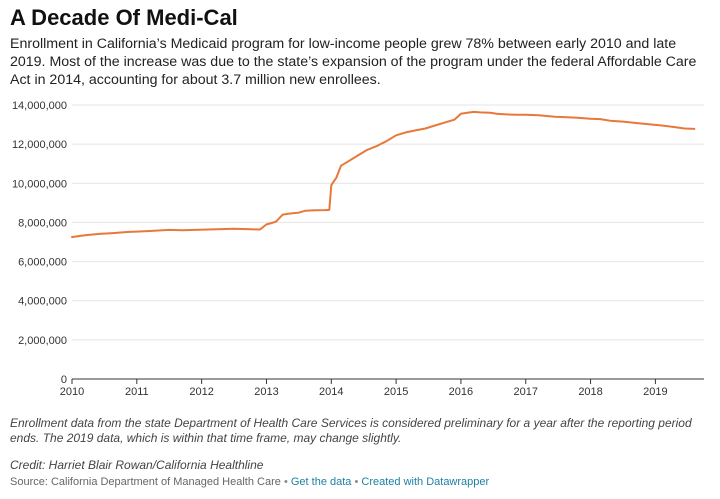 This screenshot has height=499, width=720. I want to click on created-with-datawrapper-link: Created with Datawrapper, so click(425, 482).